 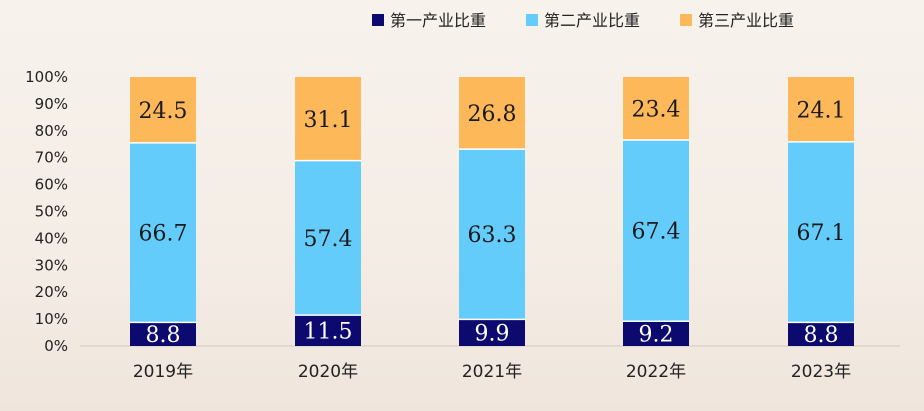 I want to click on y-tick-label: 0%, so click(x=56, y=346).